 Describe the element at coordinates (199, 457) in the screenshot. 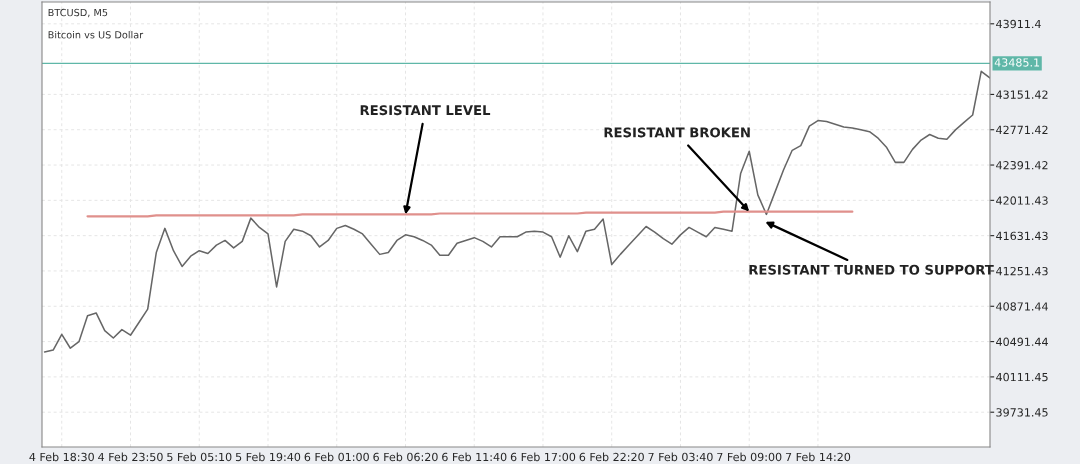

I see `x-tick-label: 5 Feb 05:10` at that location.